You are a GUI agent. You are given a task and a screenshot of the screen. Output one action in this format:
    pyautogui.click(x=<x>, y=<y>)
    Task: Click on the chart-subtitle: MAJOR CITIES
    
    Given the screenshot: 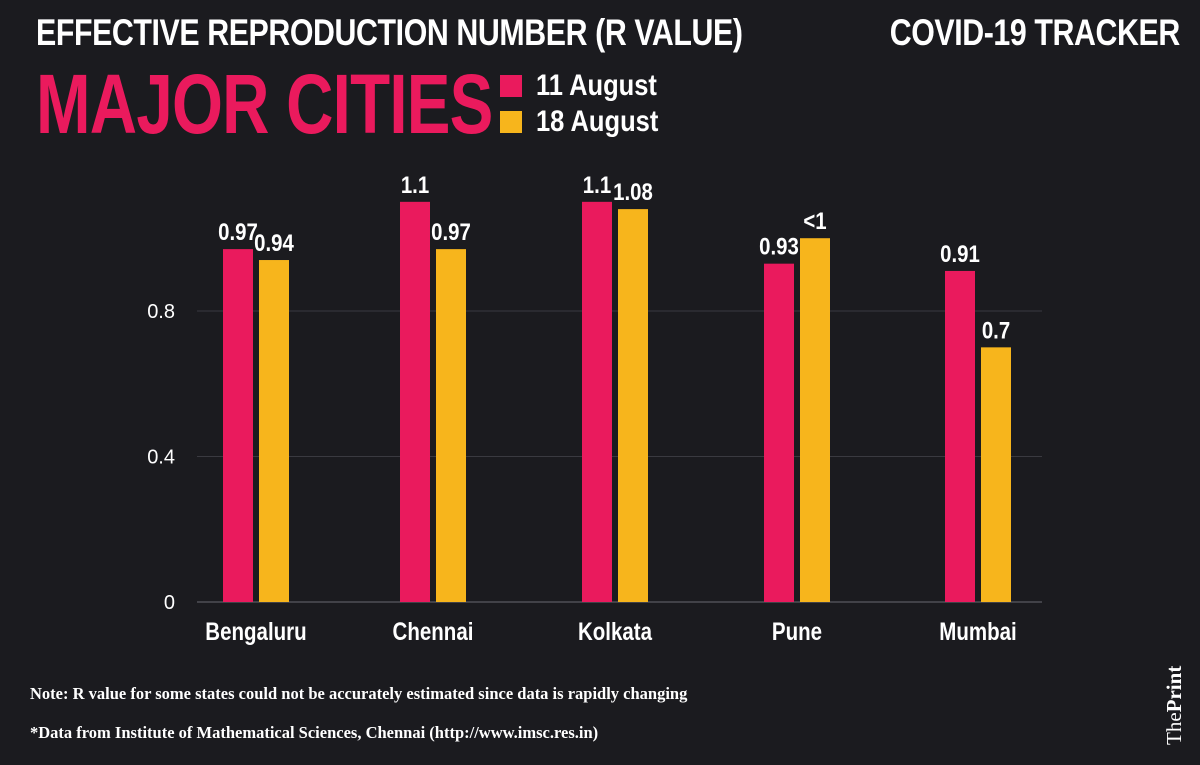 What is the action you would take?
    pyautogui.click(x=264, y=104)
    